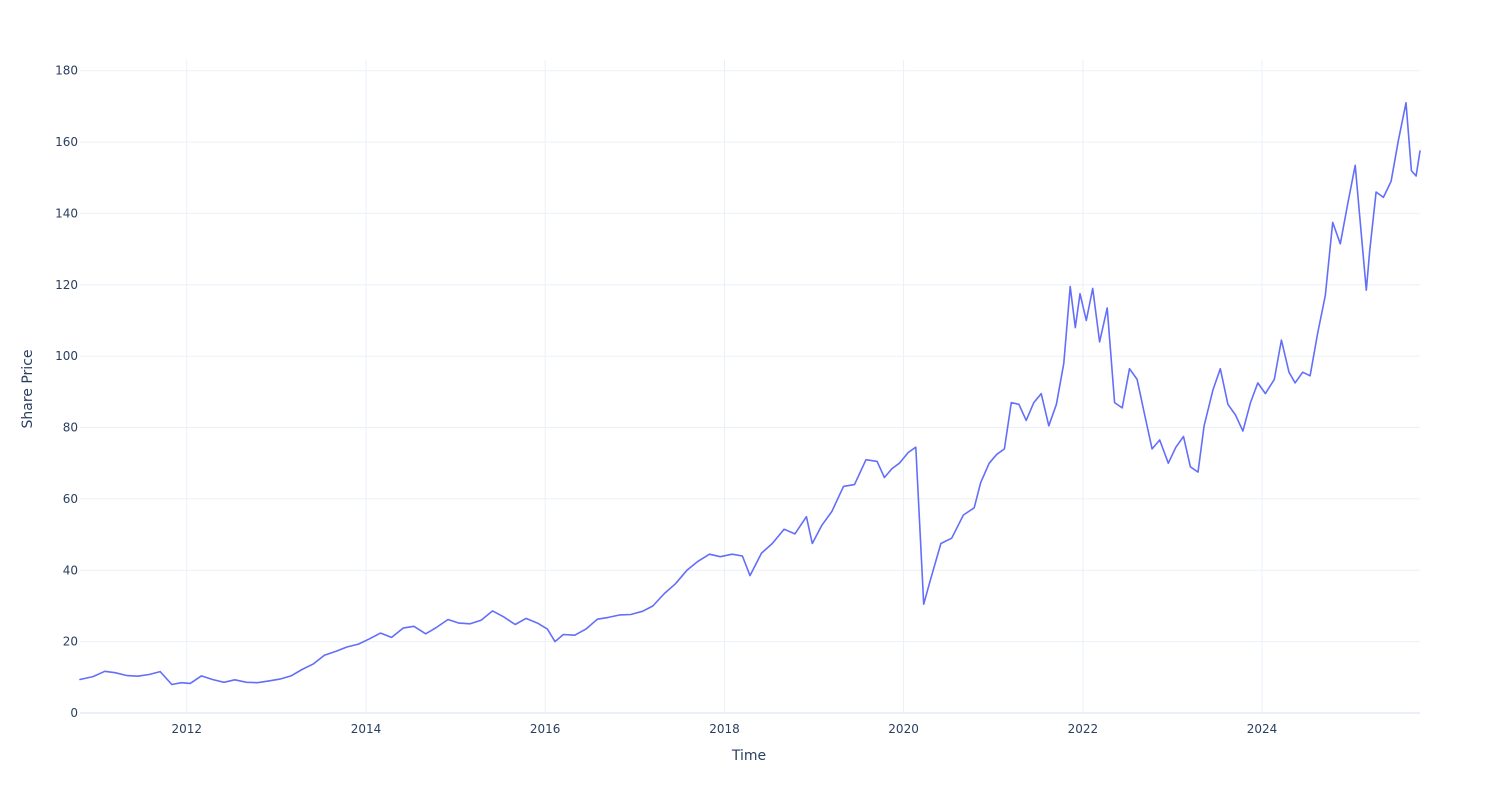 The image size is (1500, 804). Describe the element at coordinates (1083, 729) in the screenshot. I see `x-tick-label: 2022` at that location.